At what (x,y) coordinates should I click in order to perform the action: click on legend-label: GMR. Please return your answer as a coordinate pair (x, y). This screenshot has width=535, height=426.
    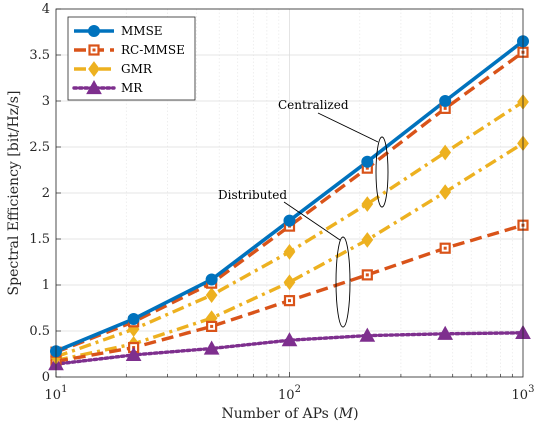
    Looking at the image, I should click on (137, 69).